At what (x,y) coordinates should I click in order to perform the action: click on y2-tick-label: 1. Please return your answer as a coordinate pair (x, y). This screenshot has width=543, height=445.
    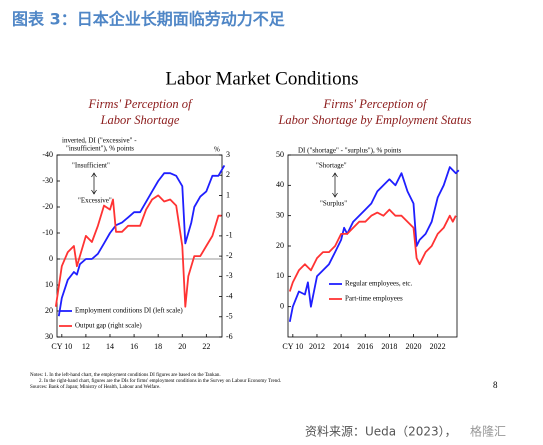
    Looking at the image, I should click on (228, 194).